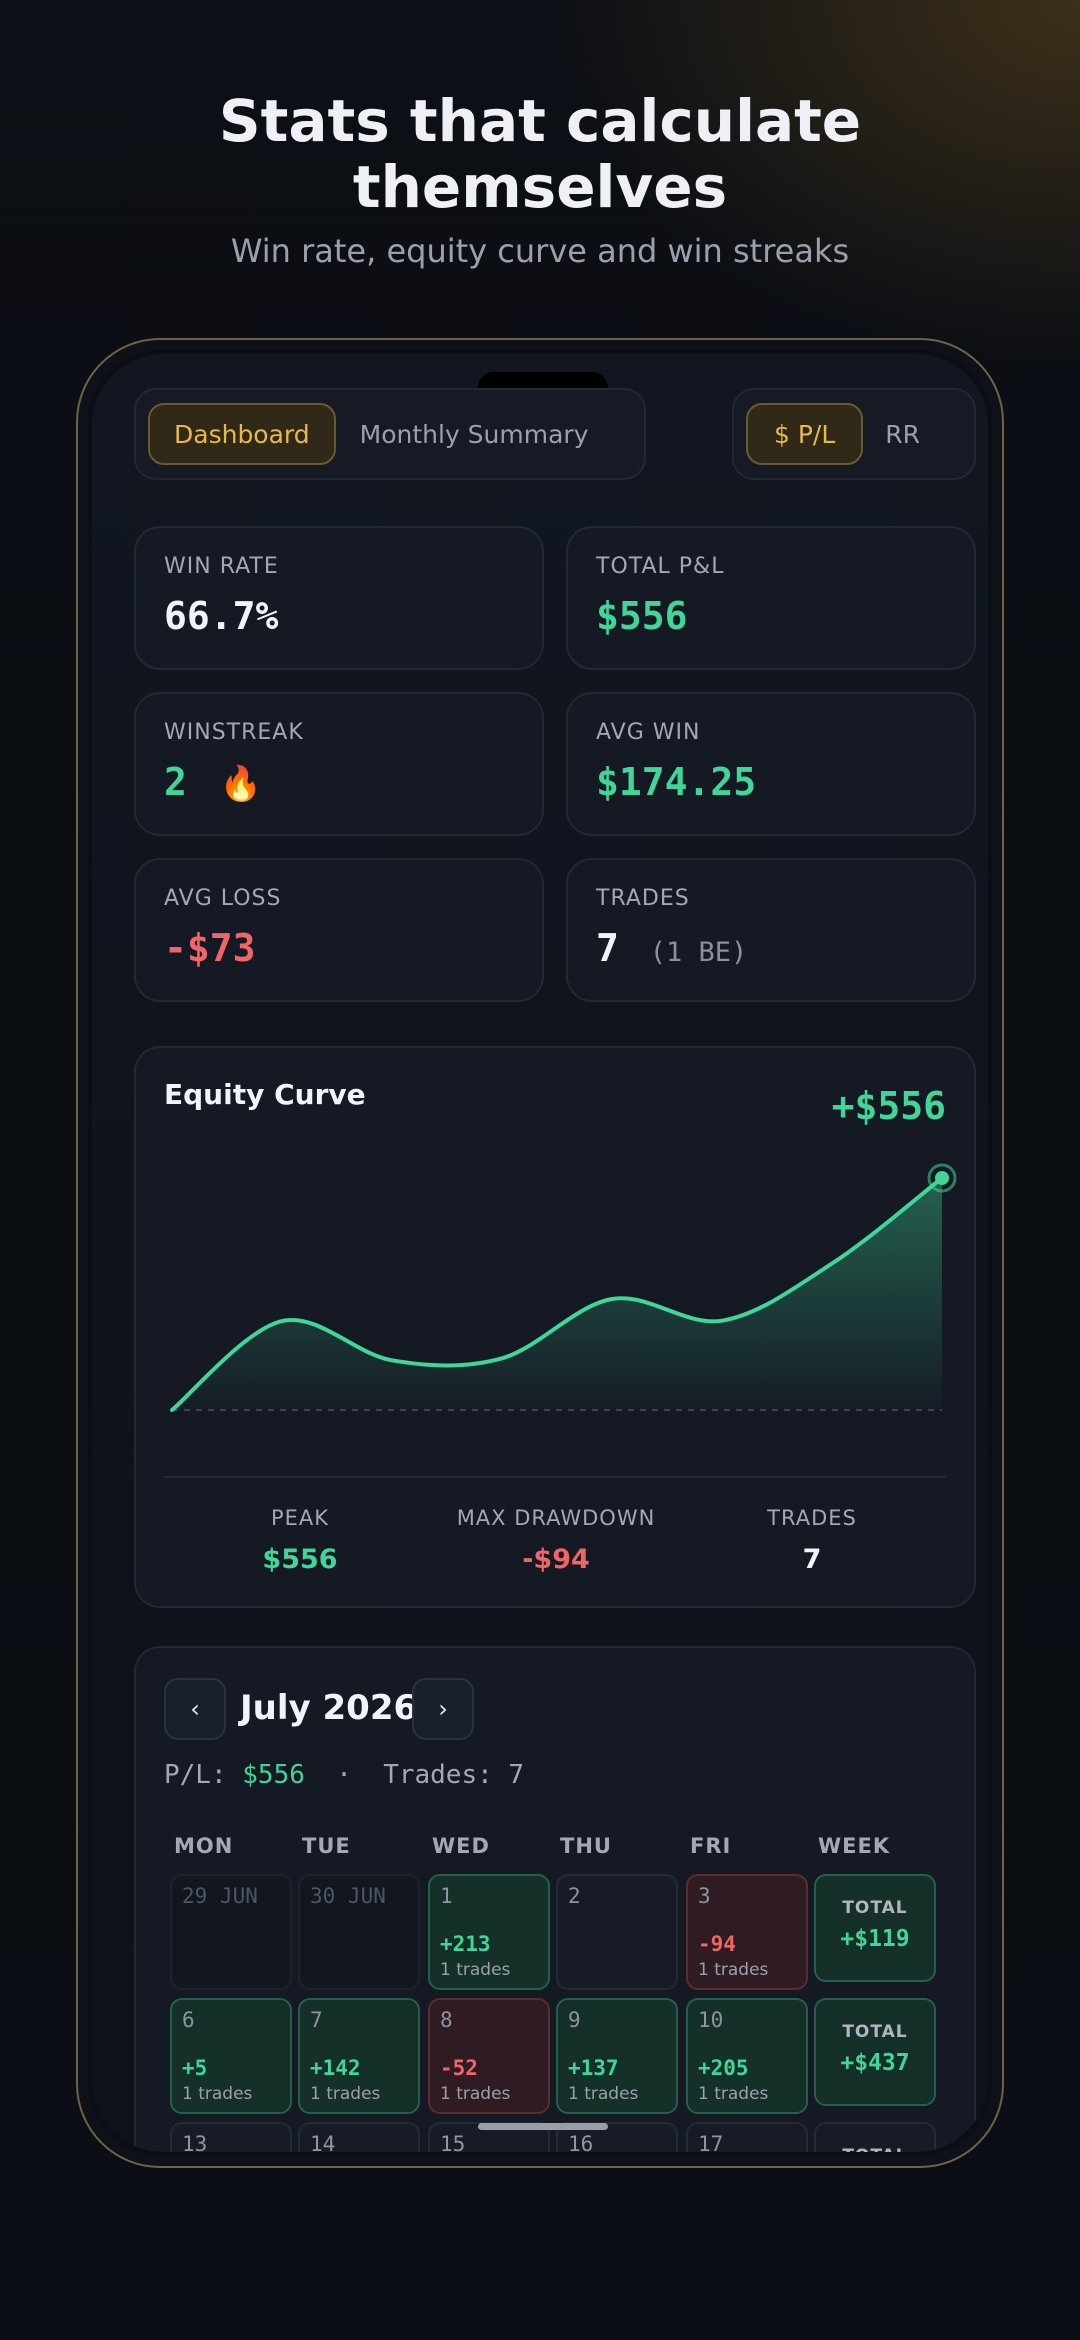  What do you see at coordinates (465, 1944) in the screenshot?
I see `day-pl: +213` at bounding box center [465, 1944].